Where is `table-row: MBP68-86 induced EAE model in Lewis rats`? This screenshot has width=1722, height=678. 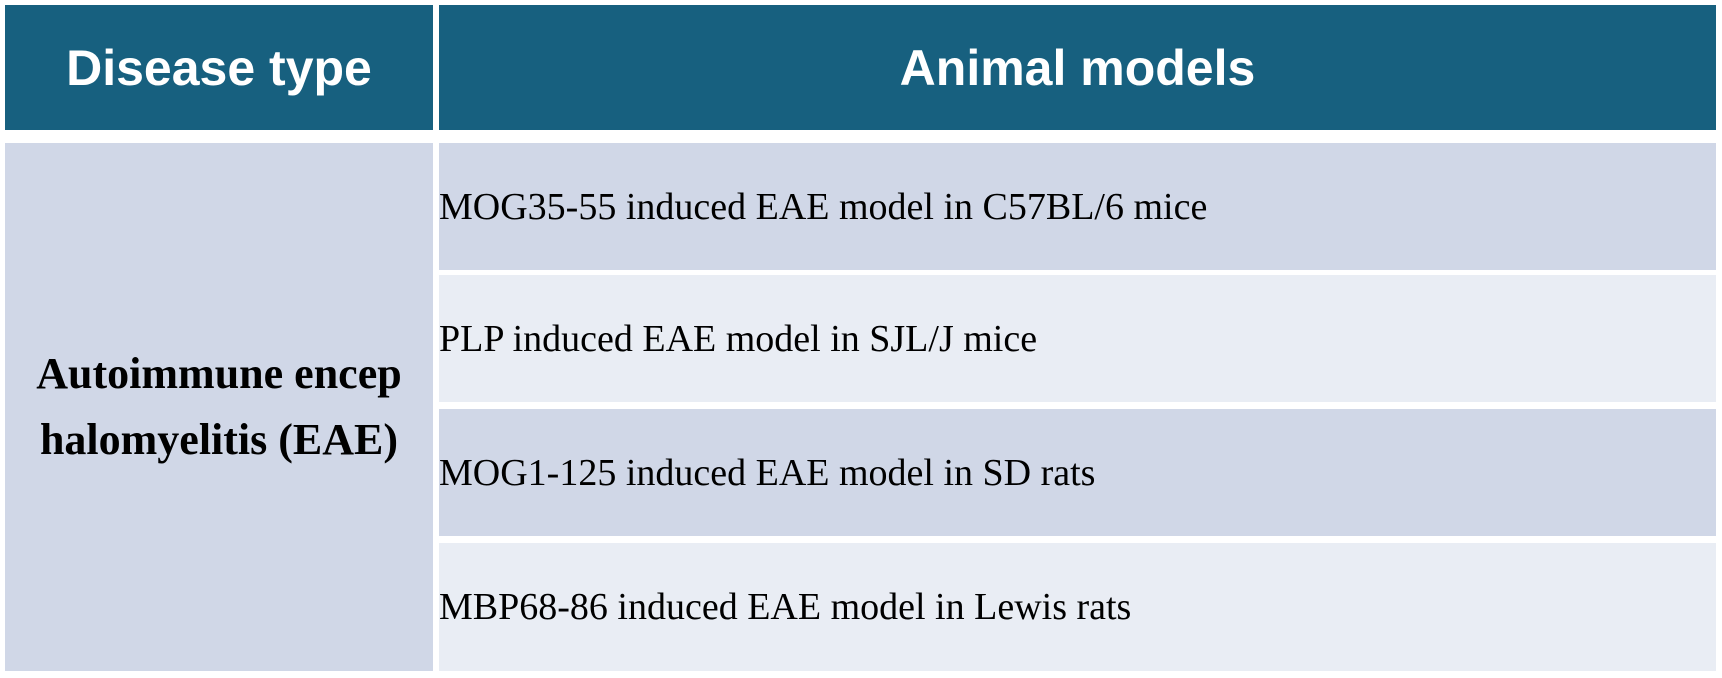 table-row: MBP68-86 induced EAE model in Lewis rats is located at coordinates (1077, 607).